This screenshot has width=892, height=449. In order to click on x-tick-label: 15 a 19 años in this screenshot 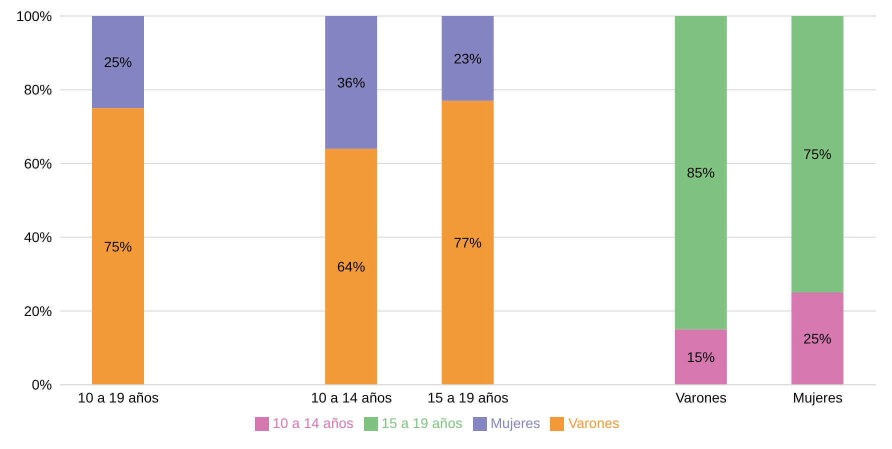, I will do `click(468, 398)`.